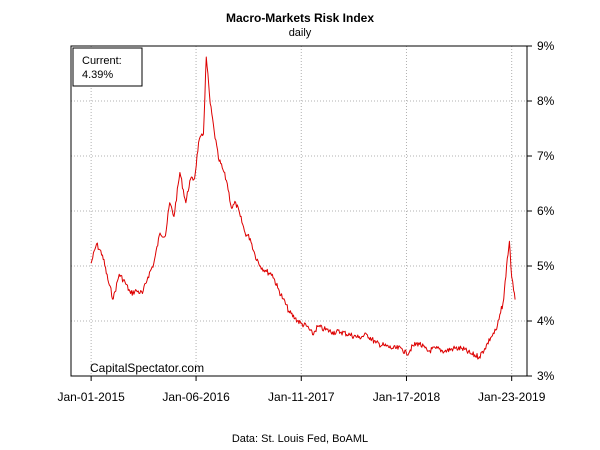 The image size is (600, 450). What do you see at coordinates (512, 397) in the screenshot?
I see `x-tick-label: Jan-23-2019` at bounding box center [512, 397].